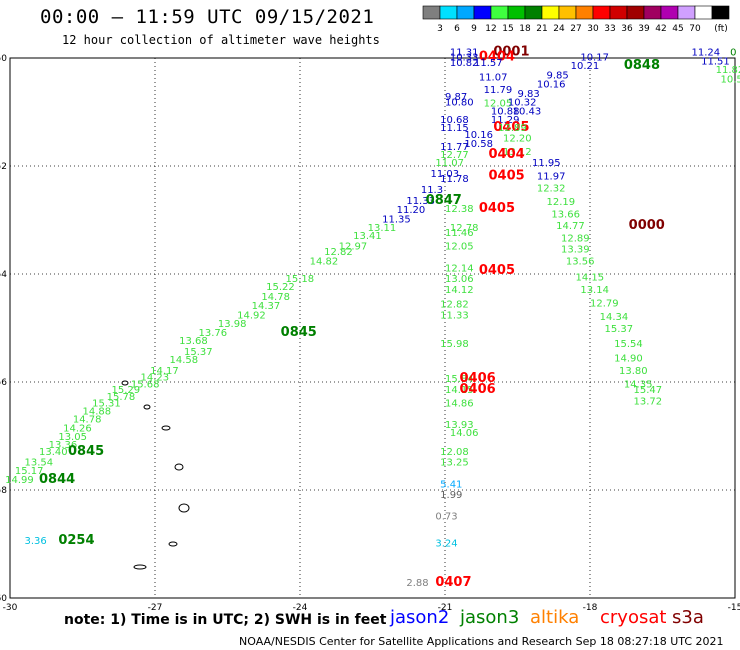 This screenshot has height=650, width=740. What do you see at coordinates (420, 617) in the screenshot?
I see `satellite-jason2: jason2` at bounding box center [420, 617].